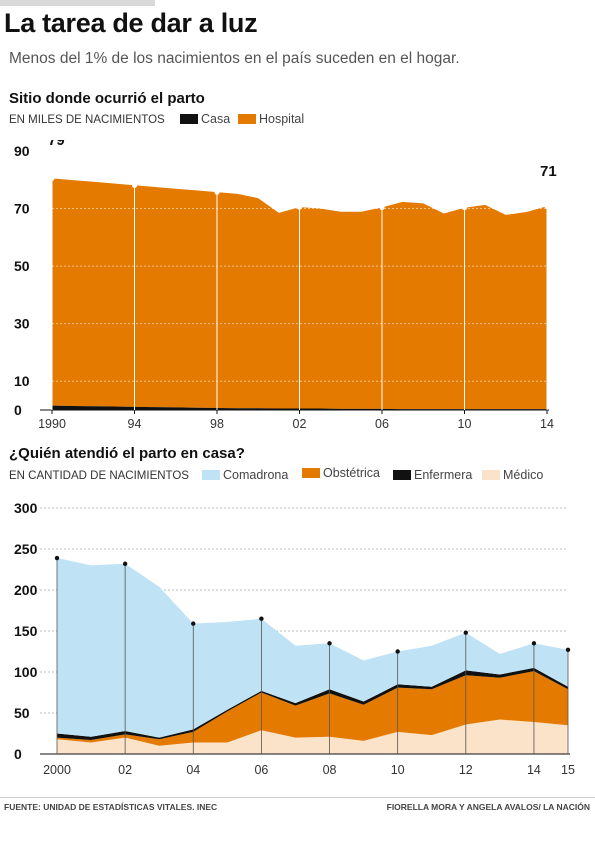  I want to click on y-tick-label: 10, so click(22, 381).